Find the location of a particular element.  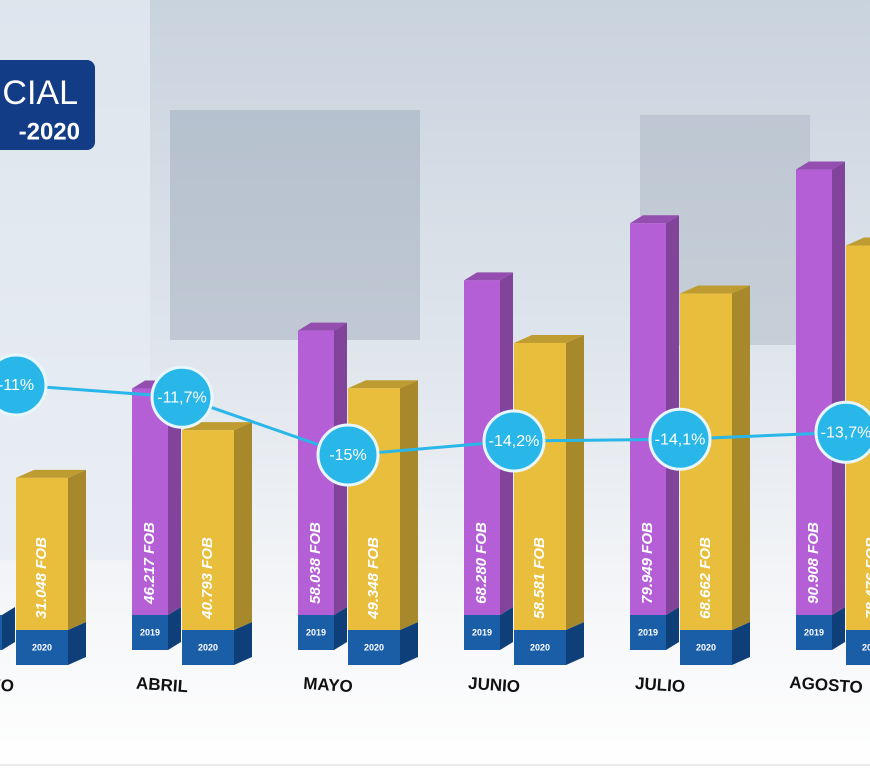

category-label: ABRIL is located at coordinates (161, 685).